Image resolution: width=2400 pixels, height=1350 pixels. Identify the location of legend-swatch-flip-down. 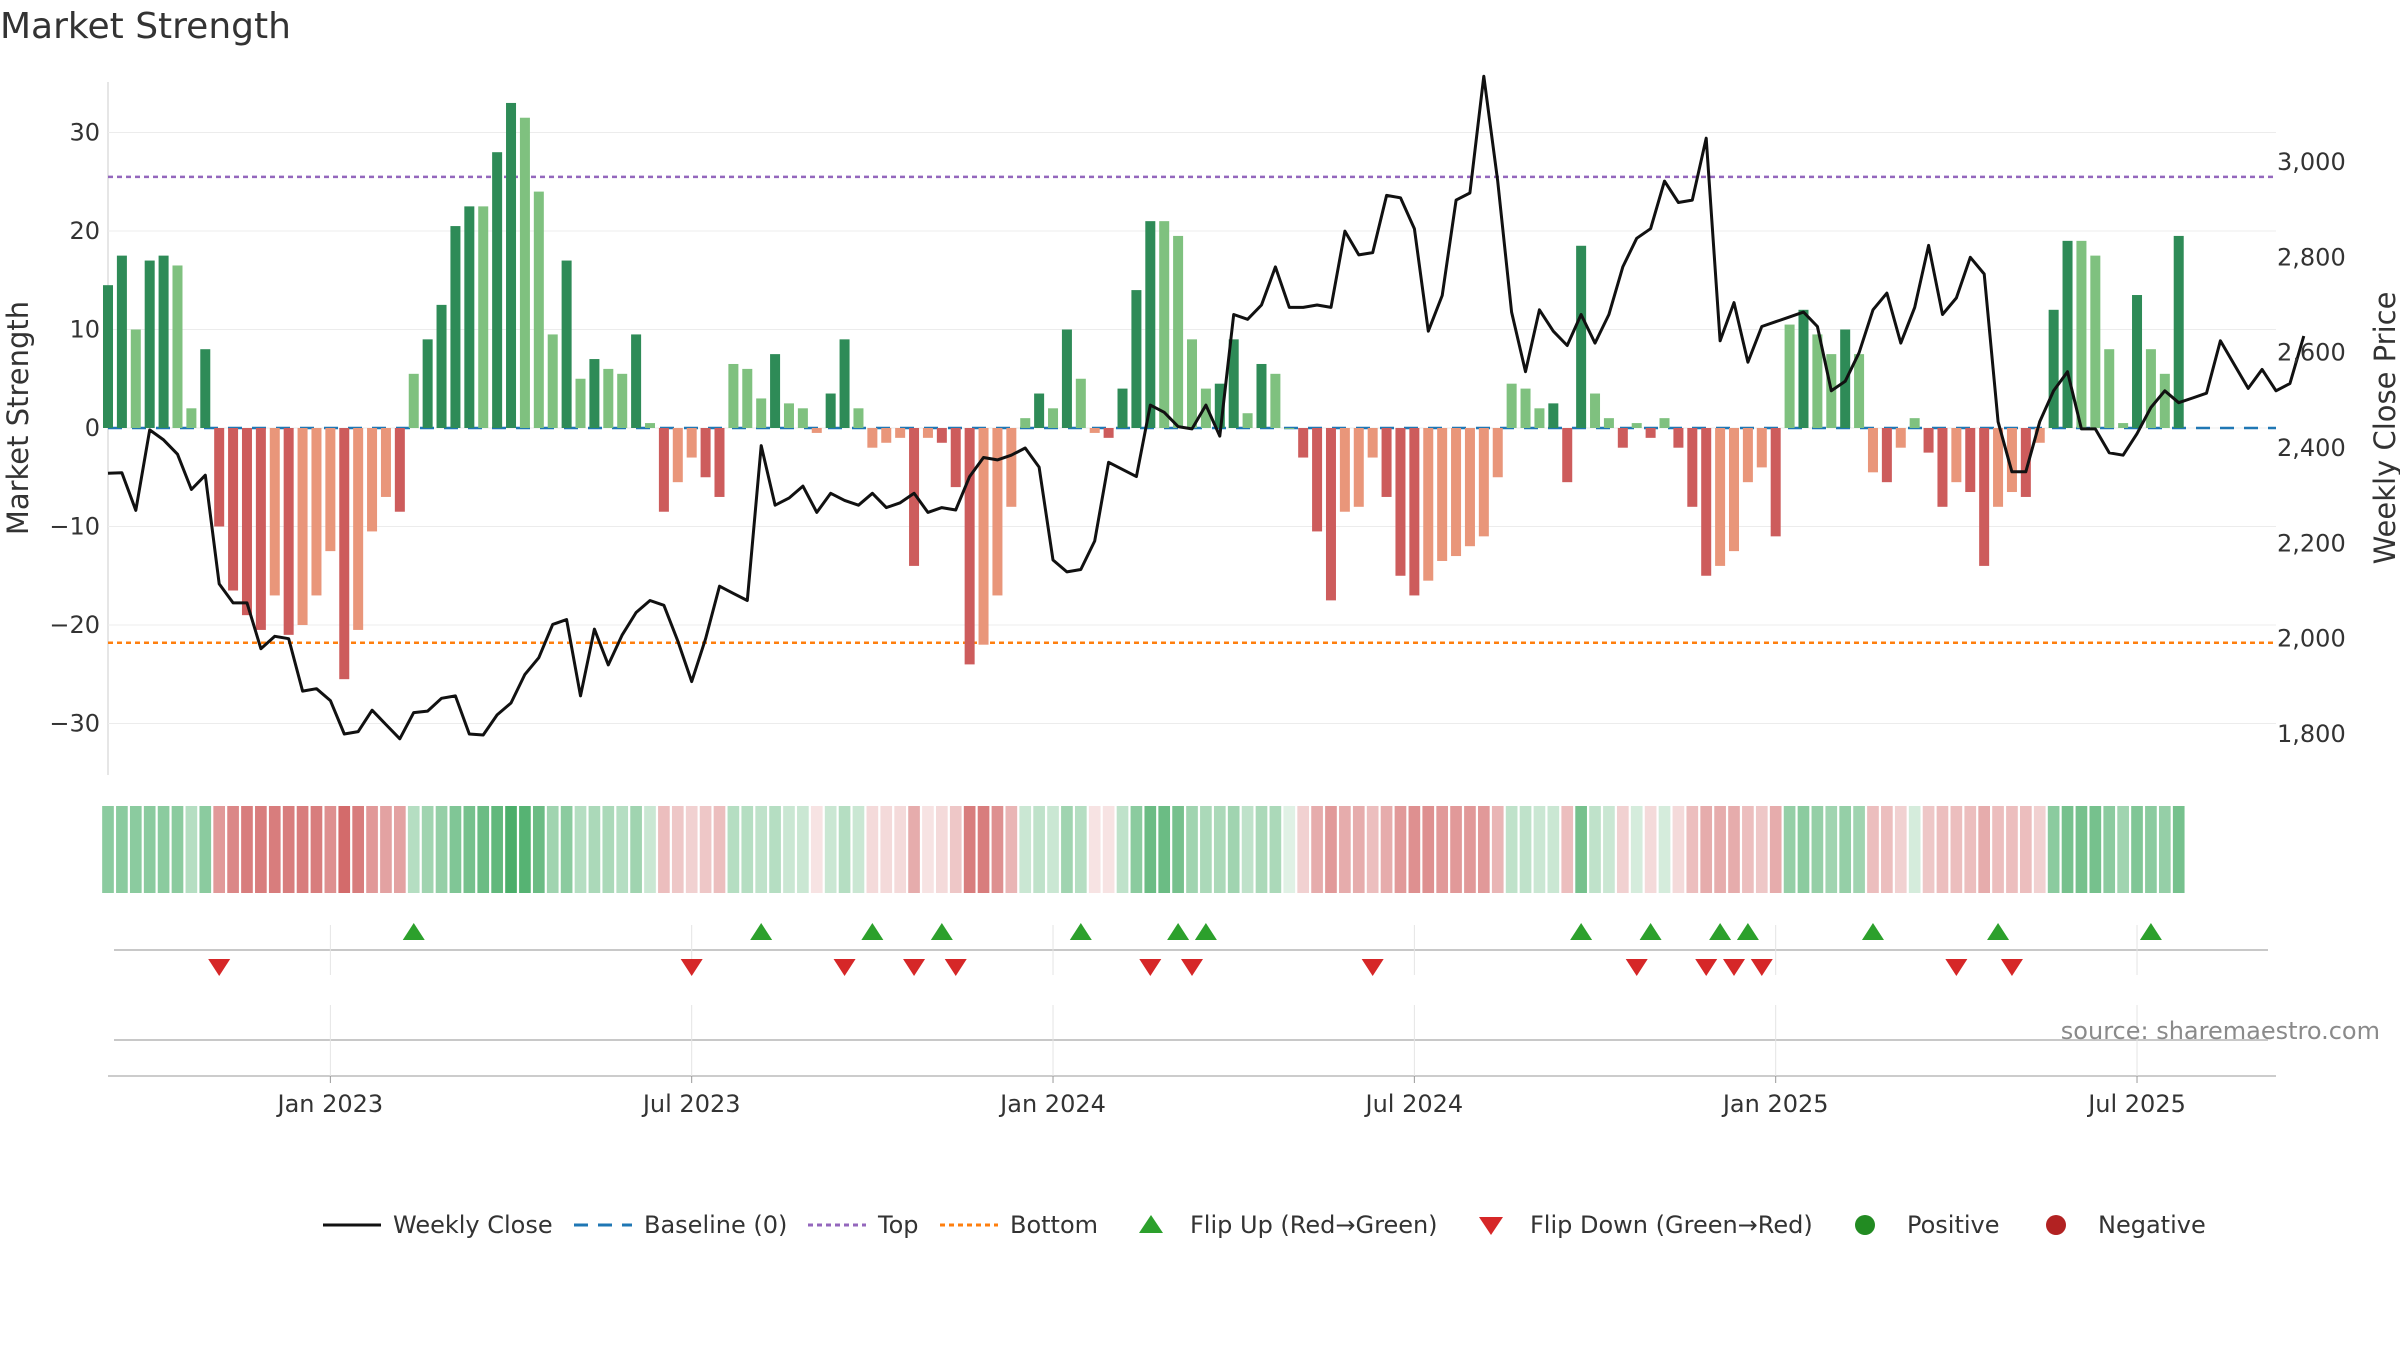
(1491, 1226).